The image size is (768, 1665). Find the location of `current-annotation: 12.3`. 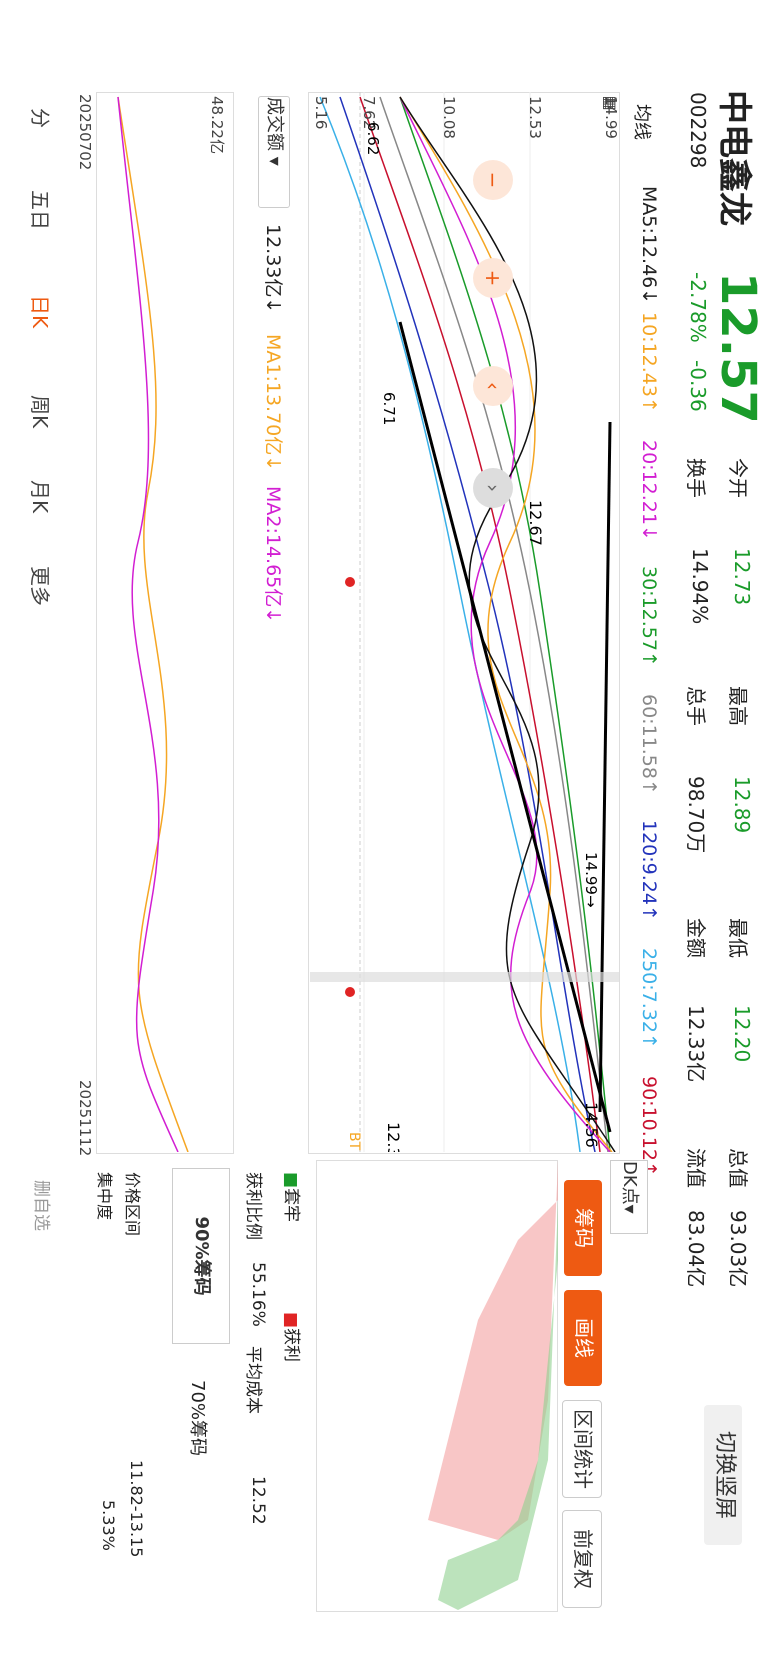

current-annotation: 12.3 is located at coordinates (393, 1137).